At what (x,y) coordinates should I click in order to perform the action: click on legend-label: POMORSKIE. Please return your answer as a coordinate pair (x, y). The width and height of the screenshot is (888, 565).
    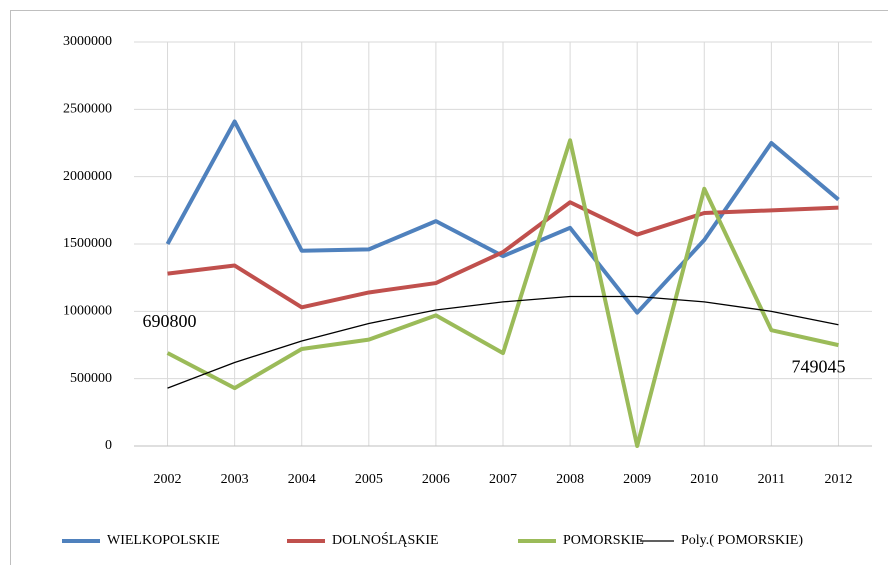
    Looking at the image, I should click on (603, 540).